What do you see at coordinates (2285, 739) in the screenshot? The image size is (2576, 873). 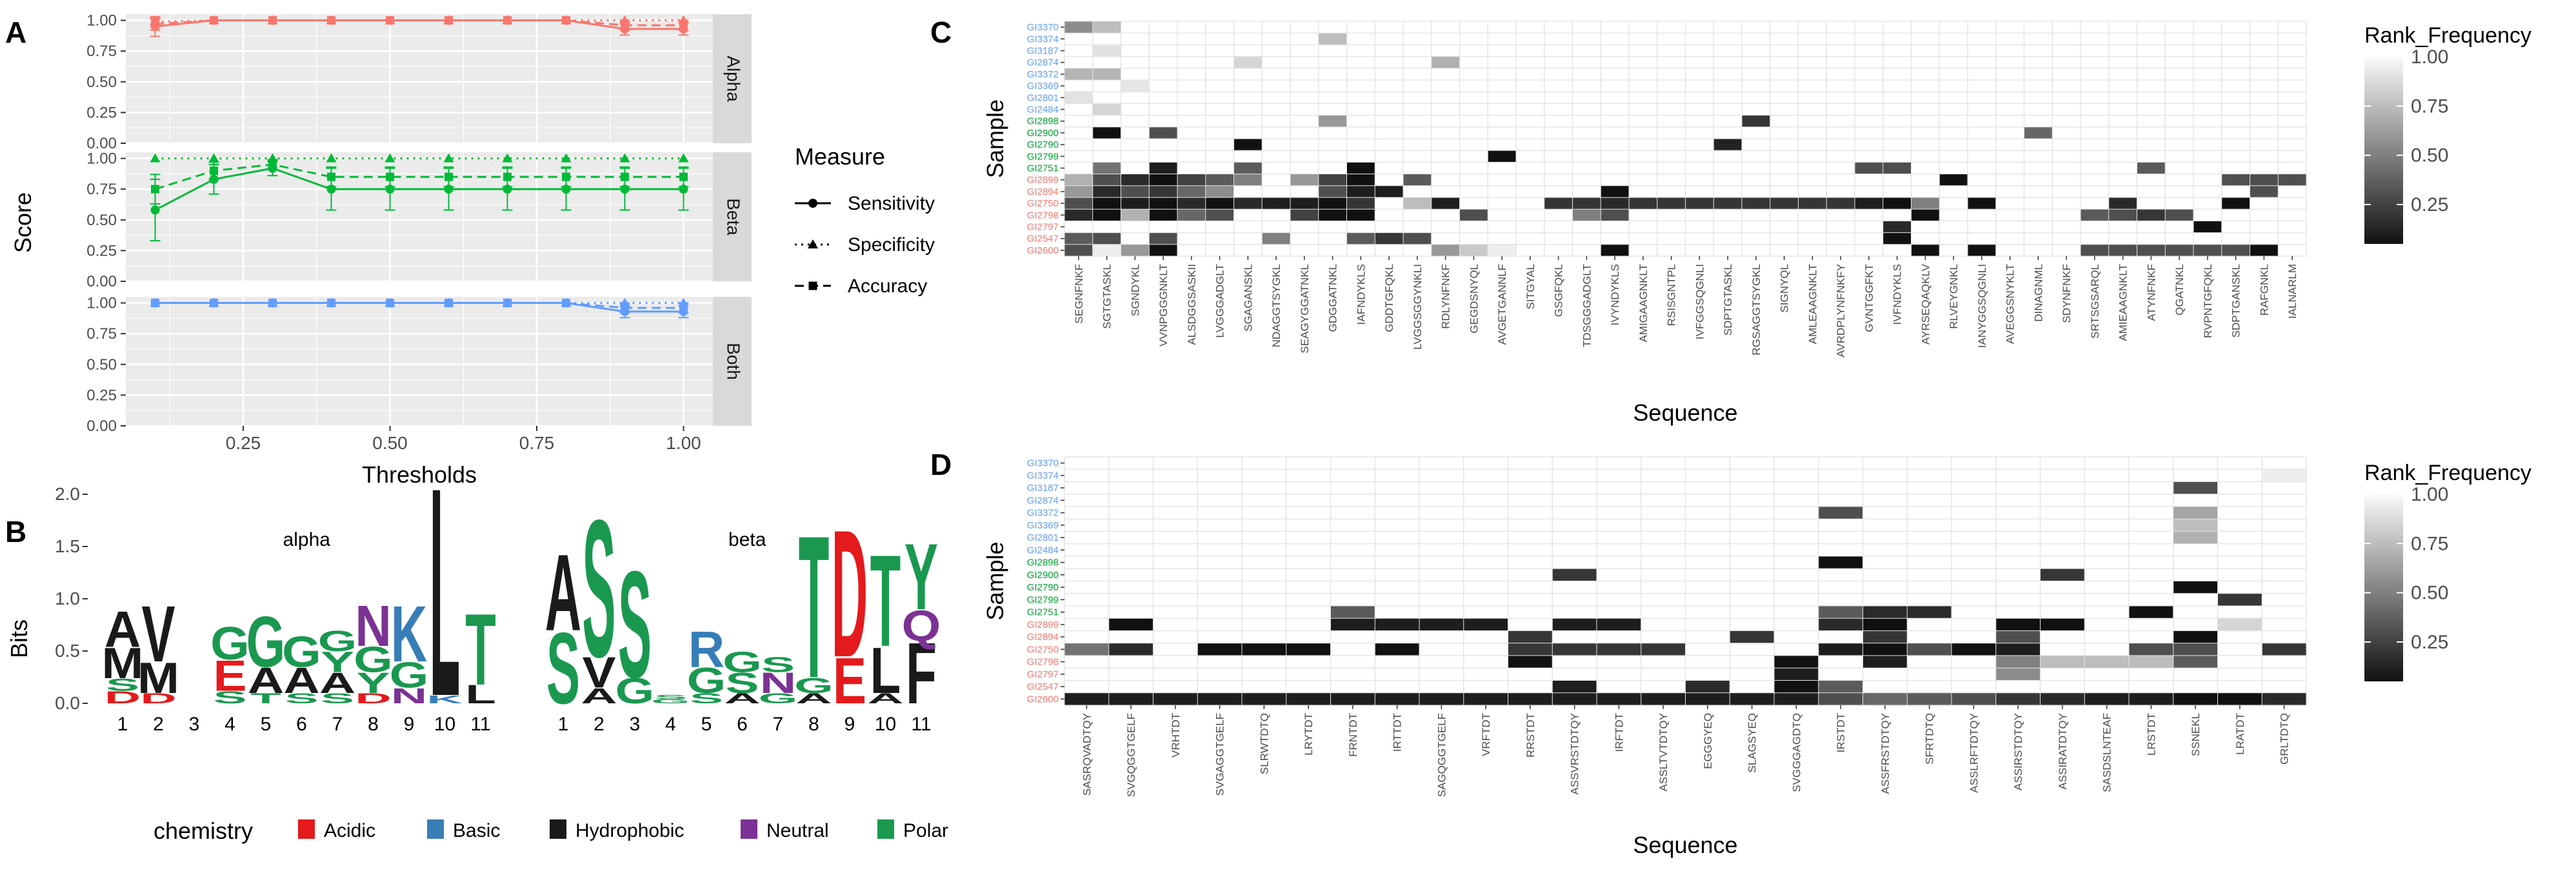 I see `column-label: GRLTDTQ` at bounding box center [2285, 739].